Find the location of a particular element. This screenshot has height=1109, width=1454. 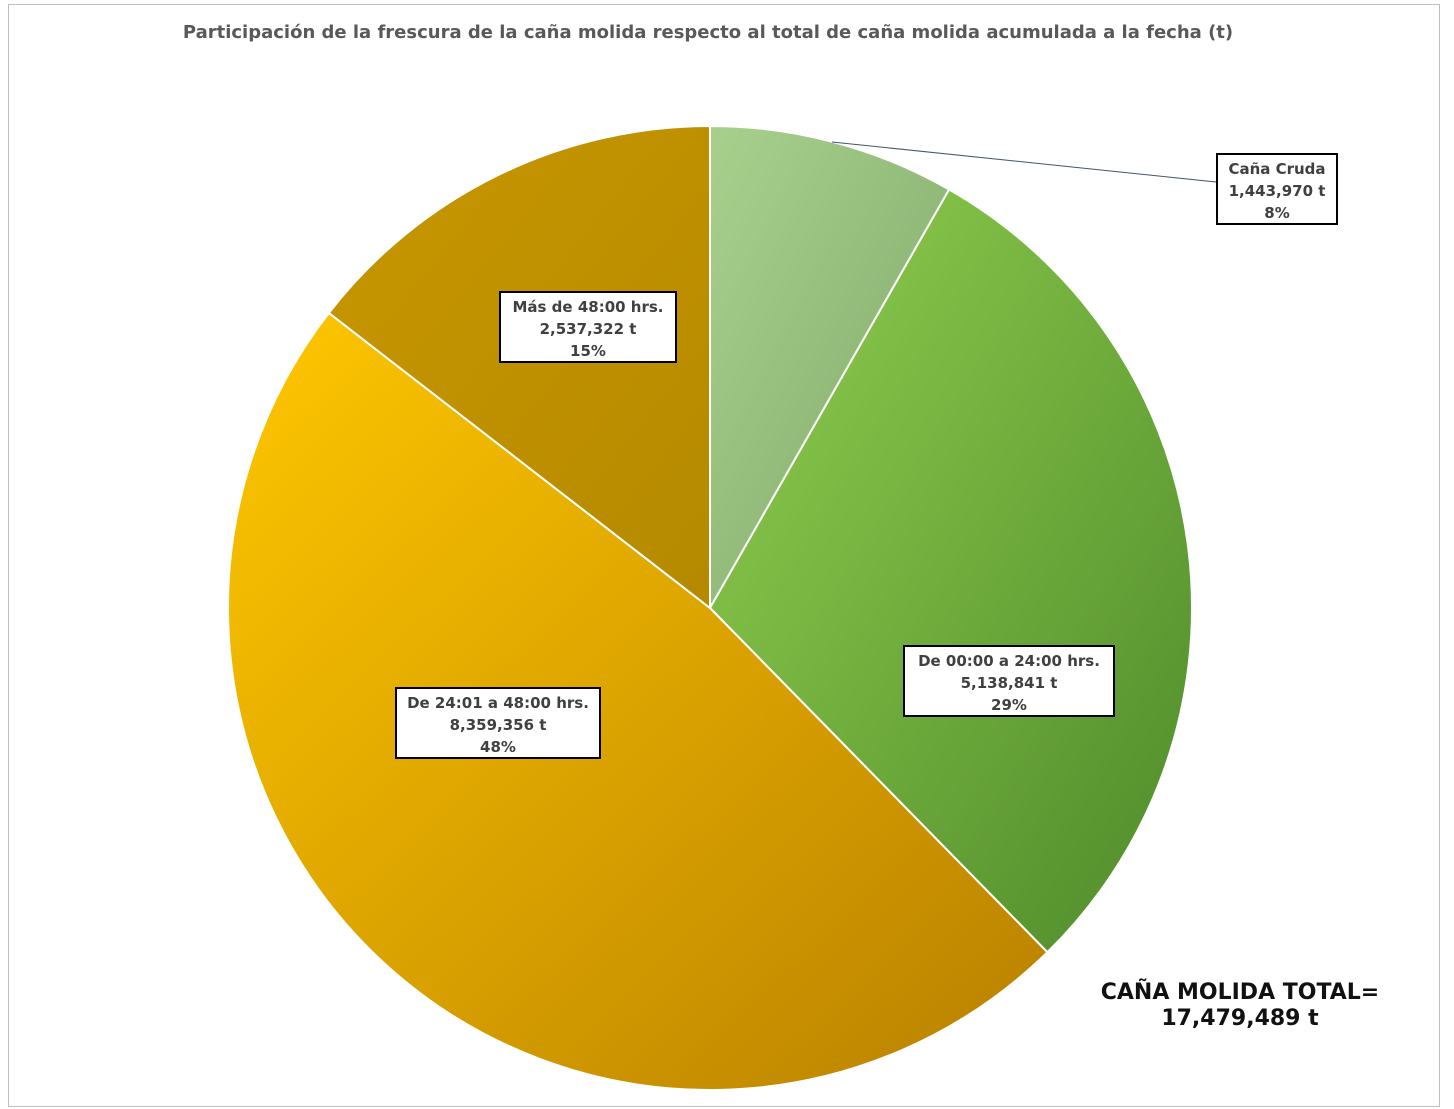

data-label-4: Más de 48:00 hrs. 2,537,322 t 15% is located at coordinates (588, 327).